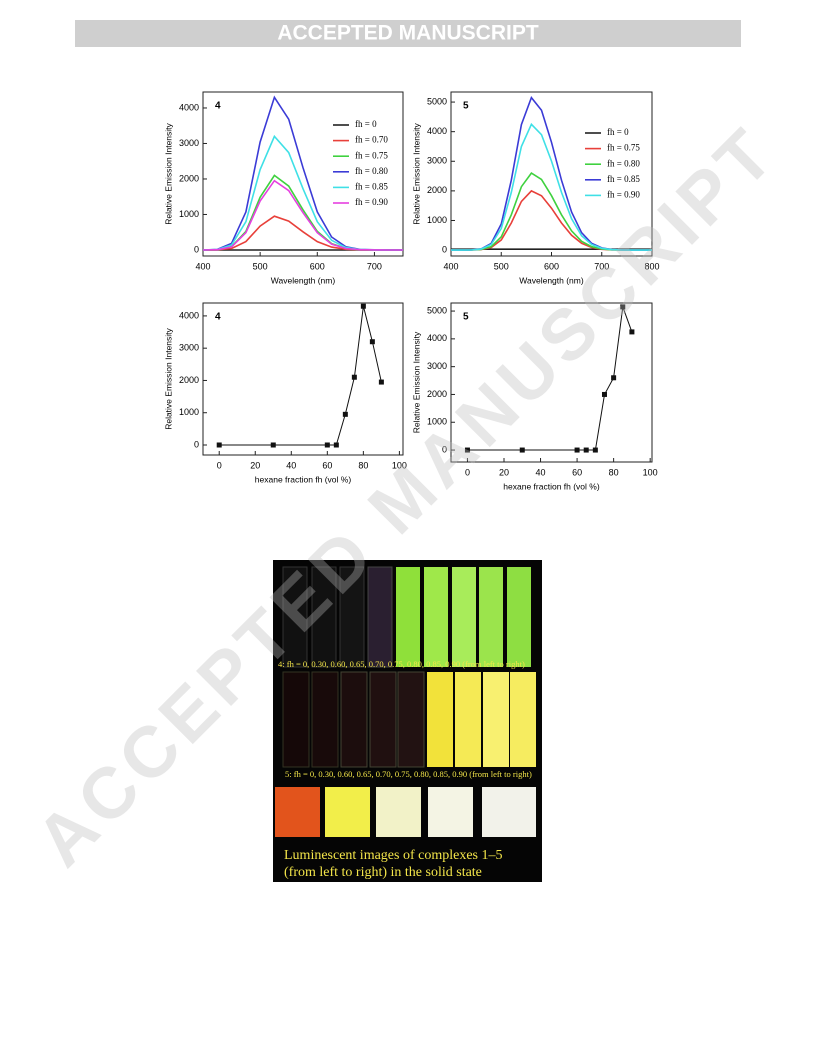 Image resolution: width=816 pixels, height=1056 pixels. What do you see at coordinates (623, 194) in the screenshot?
I see `legend-label: fh = 0.90` at bounding box center [623, 194].